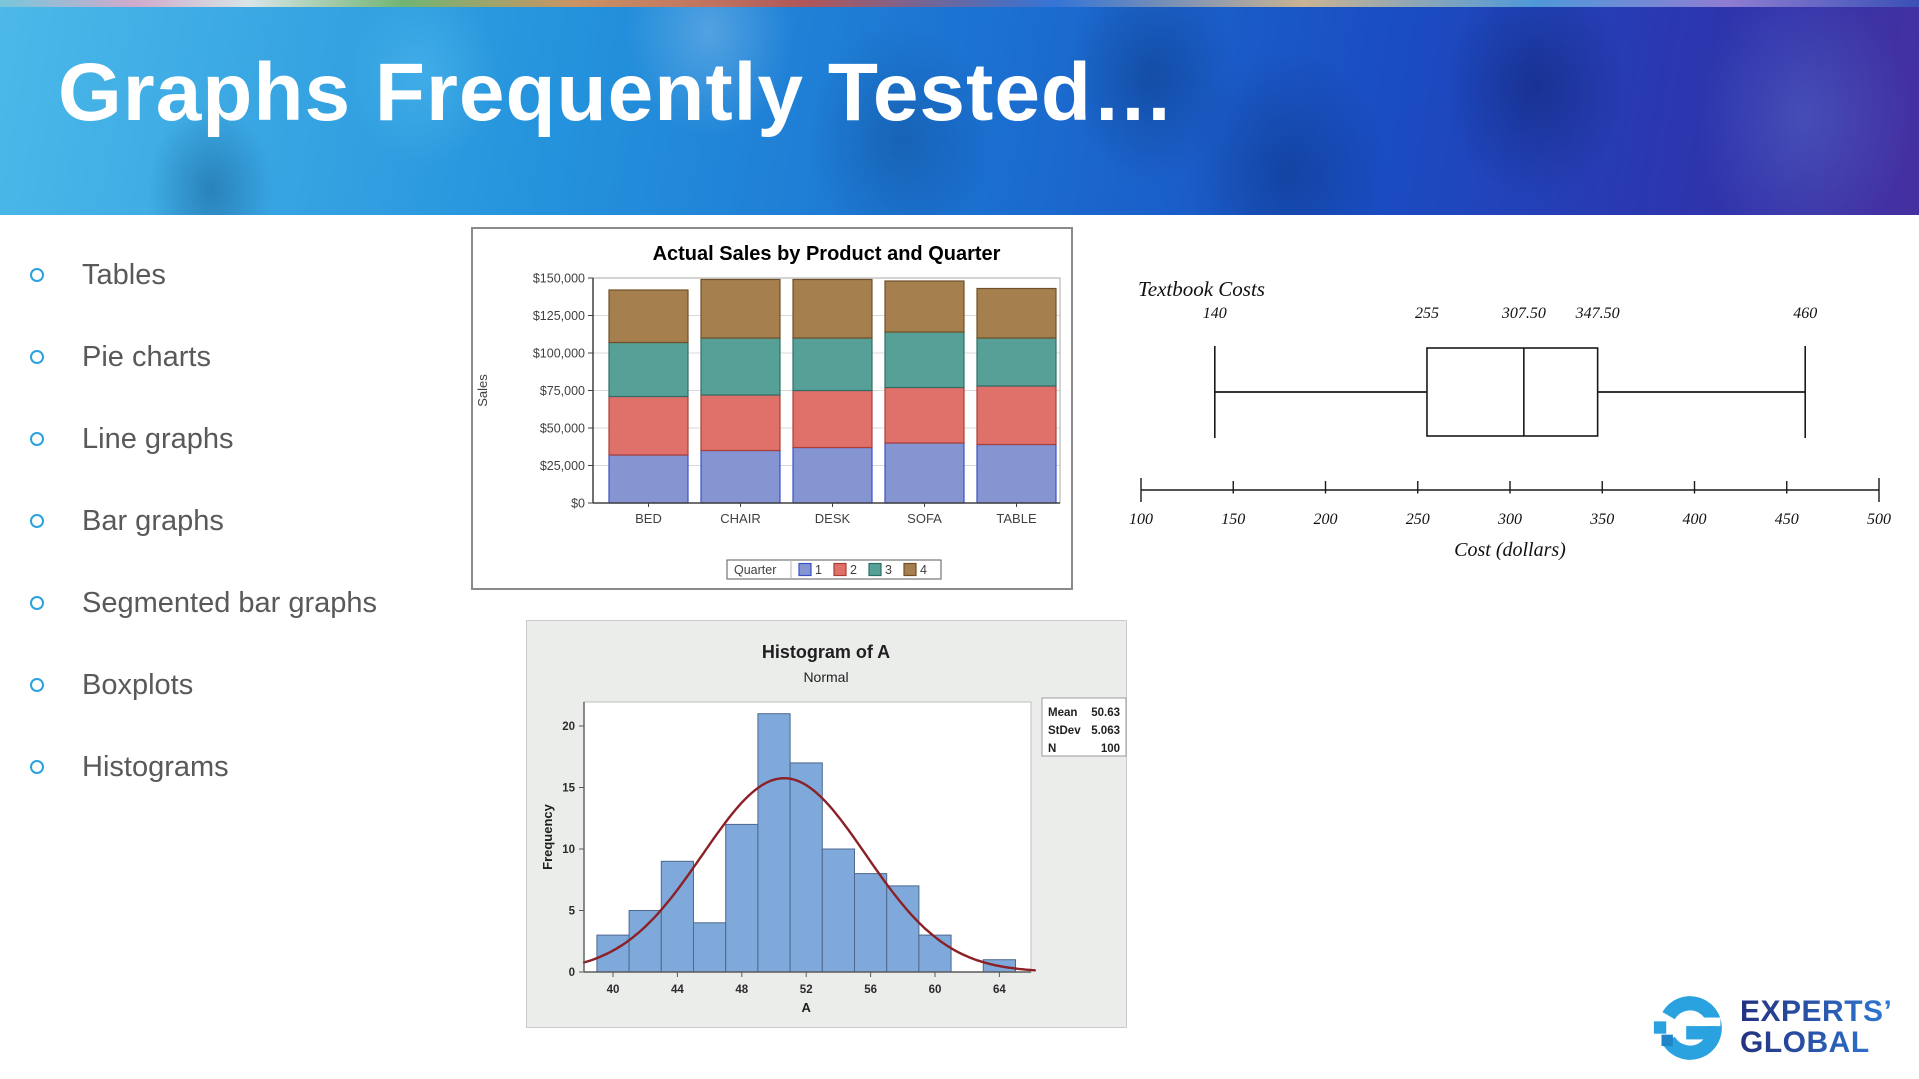 This screenshot has height=1079, width=1919. I want to click on svg-text: $50,000, so click(562, 429).